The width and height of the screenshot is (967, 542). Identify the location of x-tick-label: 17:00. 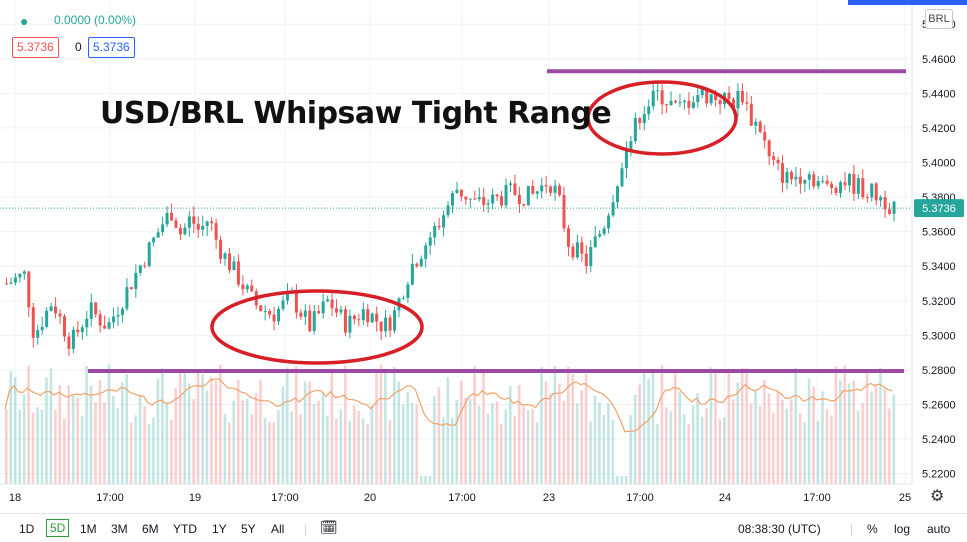
(110, 498).